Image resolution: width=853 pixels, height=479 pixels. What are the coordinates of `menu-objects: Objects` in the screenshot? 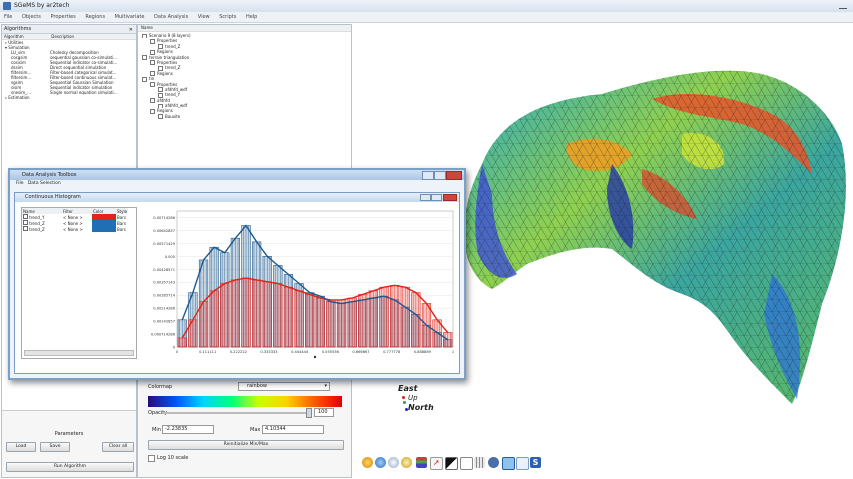 It's located at (31, 17).